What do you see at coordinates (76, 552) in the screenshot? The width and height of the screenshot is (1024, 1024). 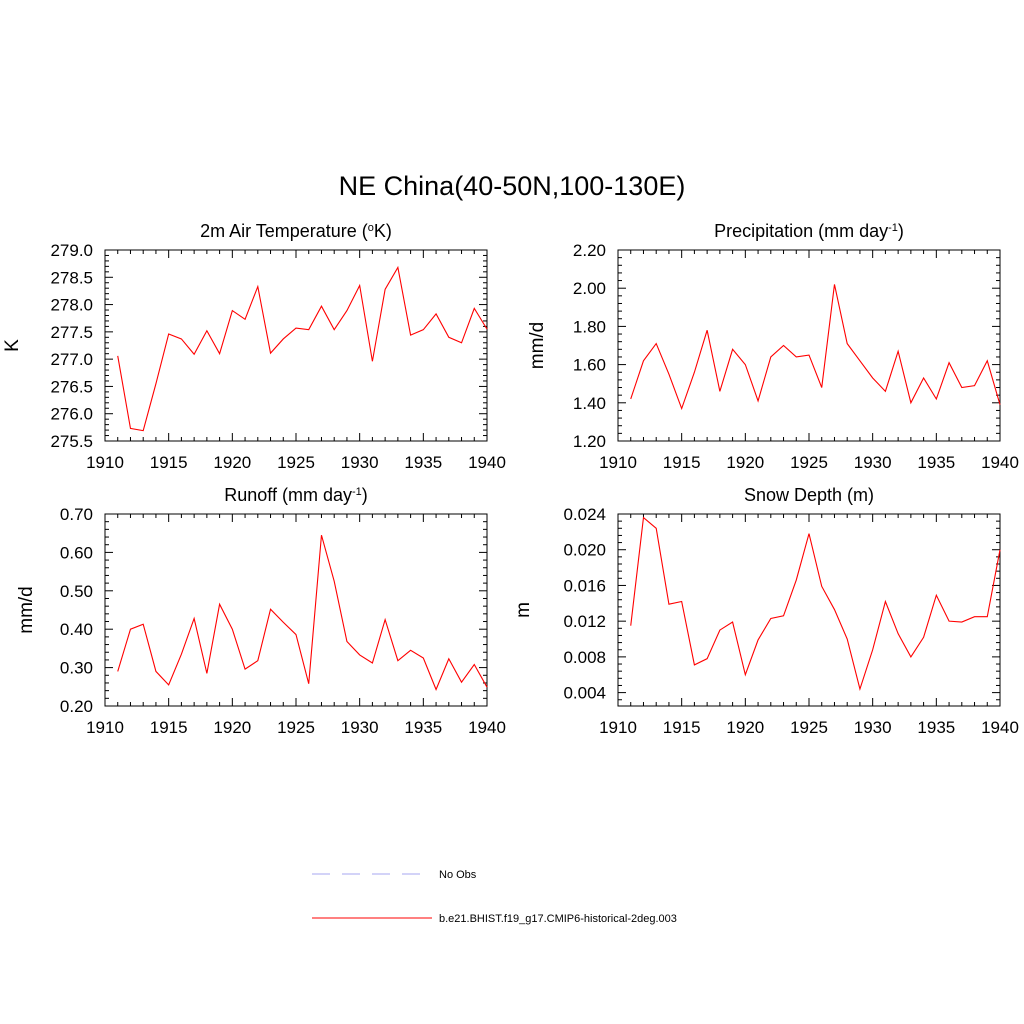 I see `y-tick-label: 0.60` at bounding box center [76, 552].